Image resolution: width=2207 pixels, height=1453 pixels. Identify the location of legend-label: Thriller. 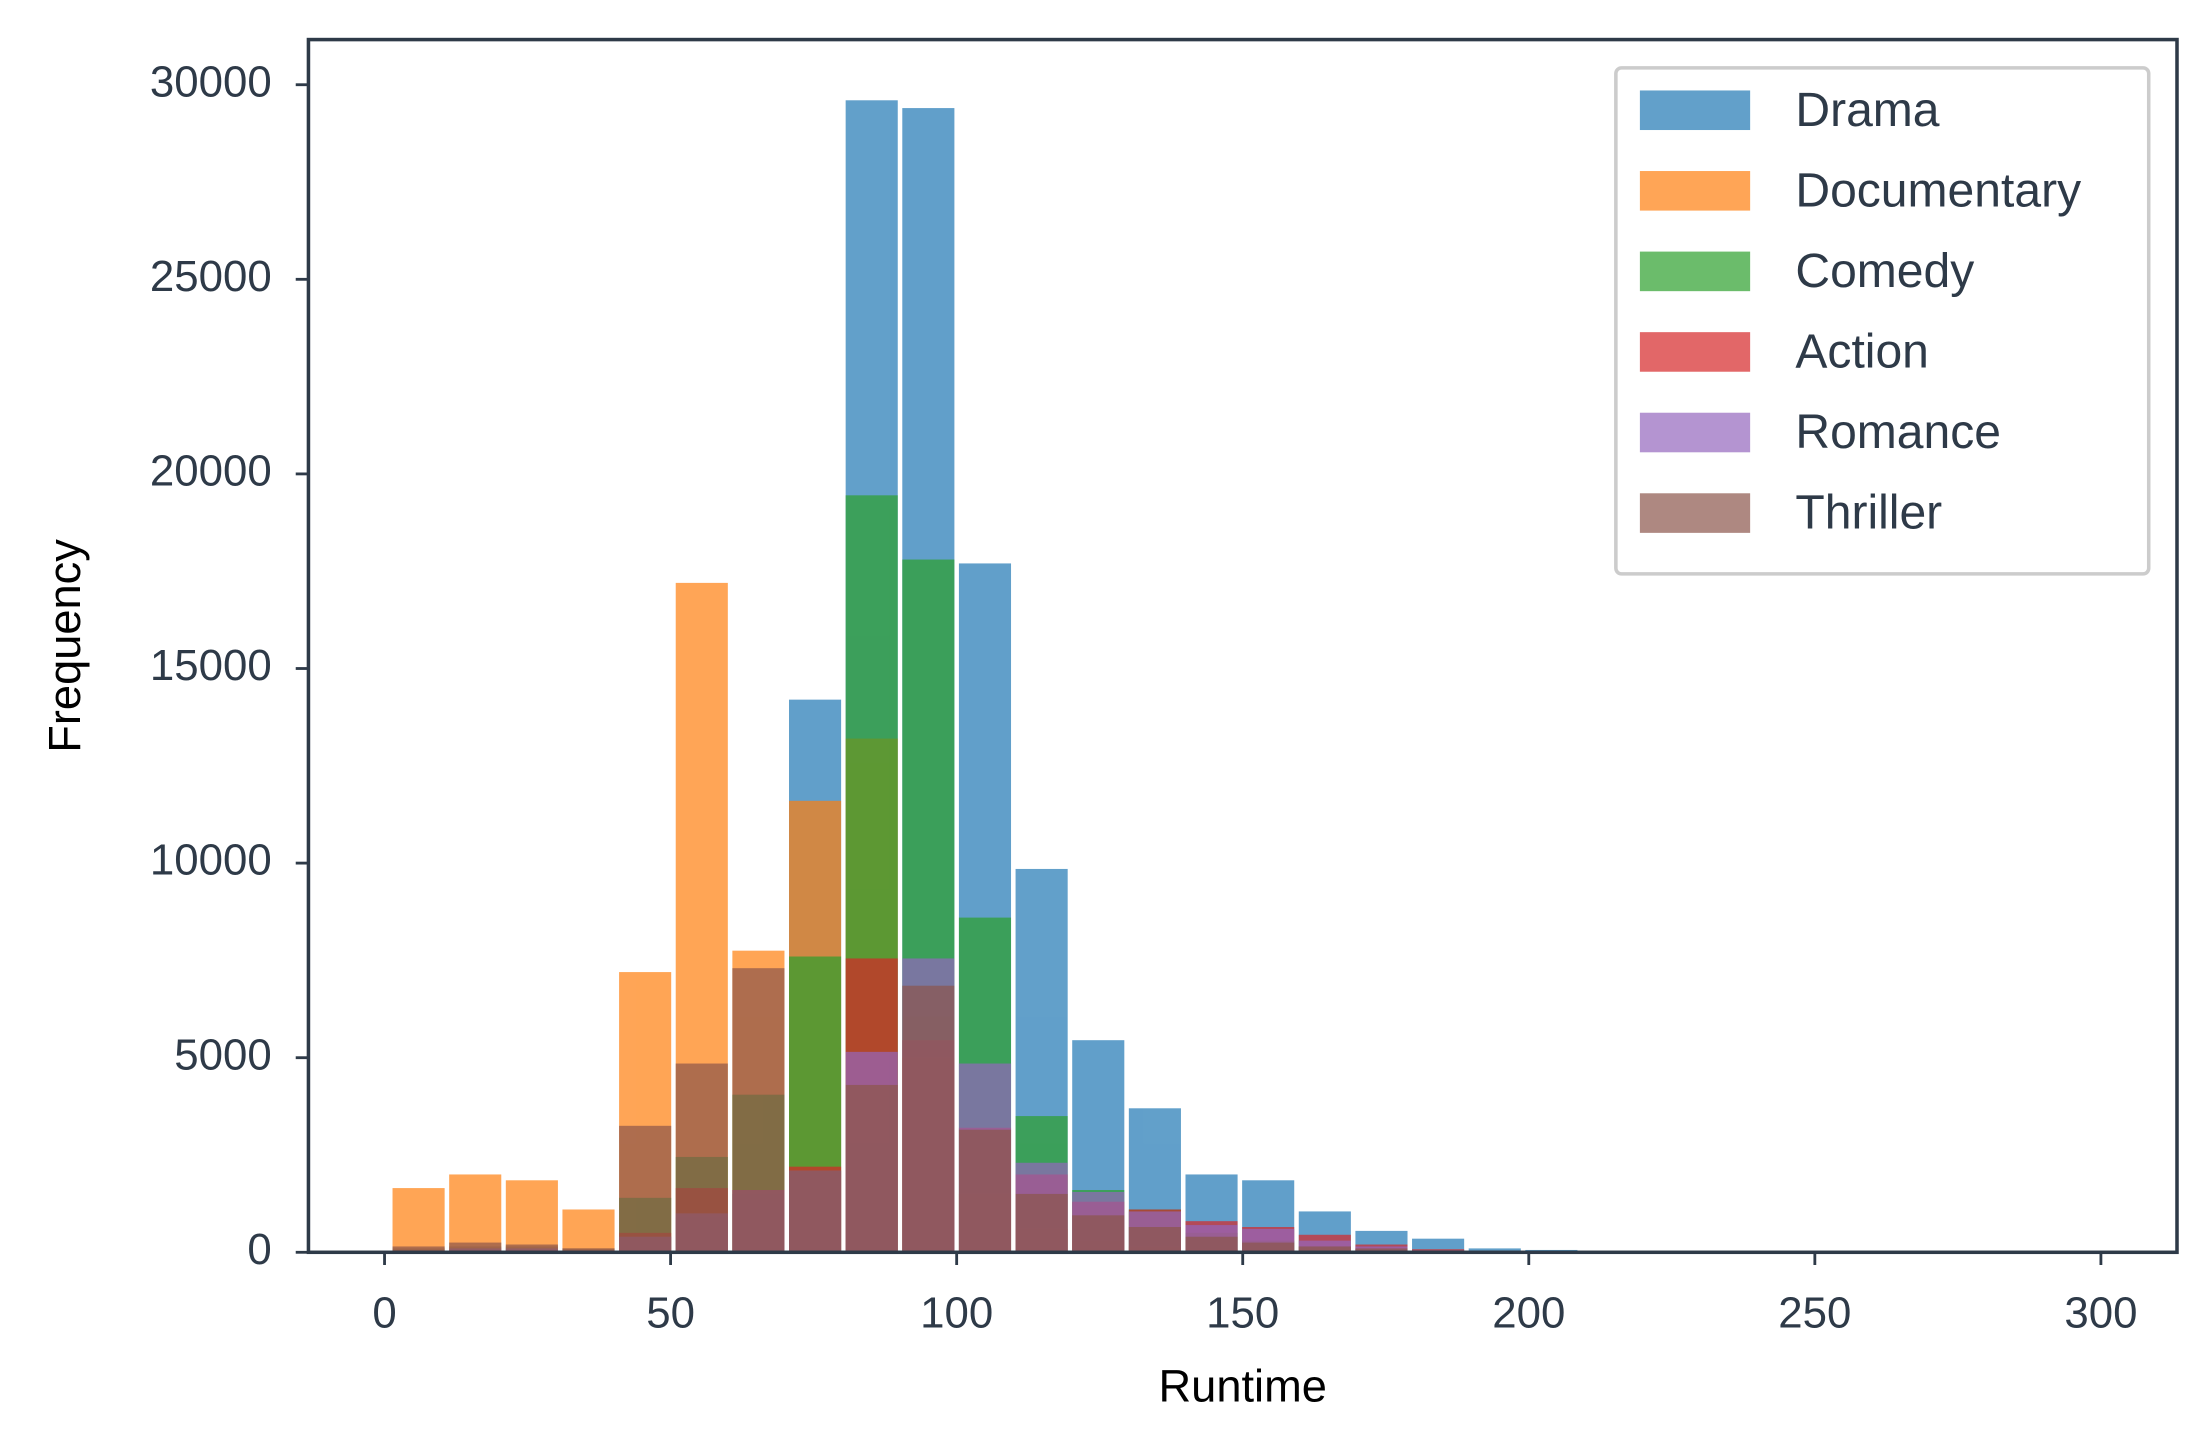
(1868, 513).